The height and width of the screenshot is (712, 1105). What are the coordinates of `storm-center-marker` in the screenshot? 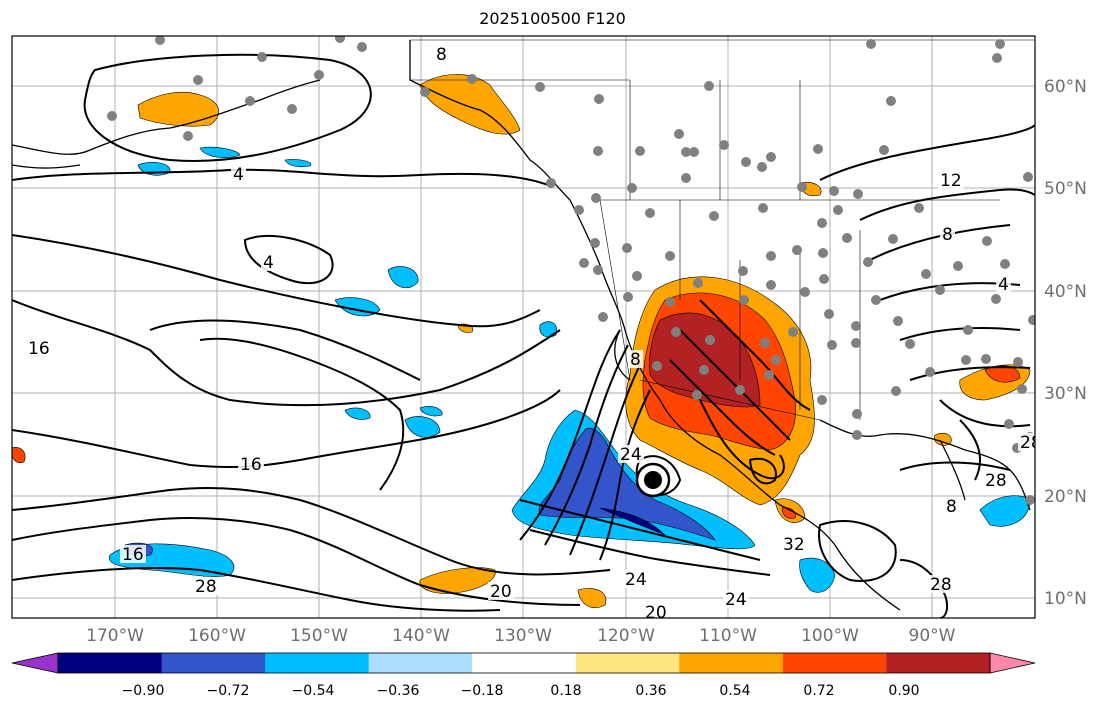 It's located at (653, 480).